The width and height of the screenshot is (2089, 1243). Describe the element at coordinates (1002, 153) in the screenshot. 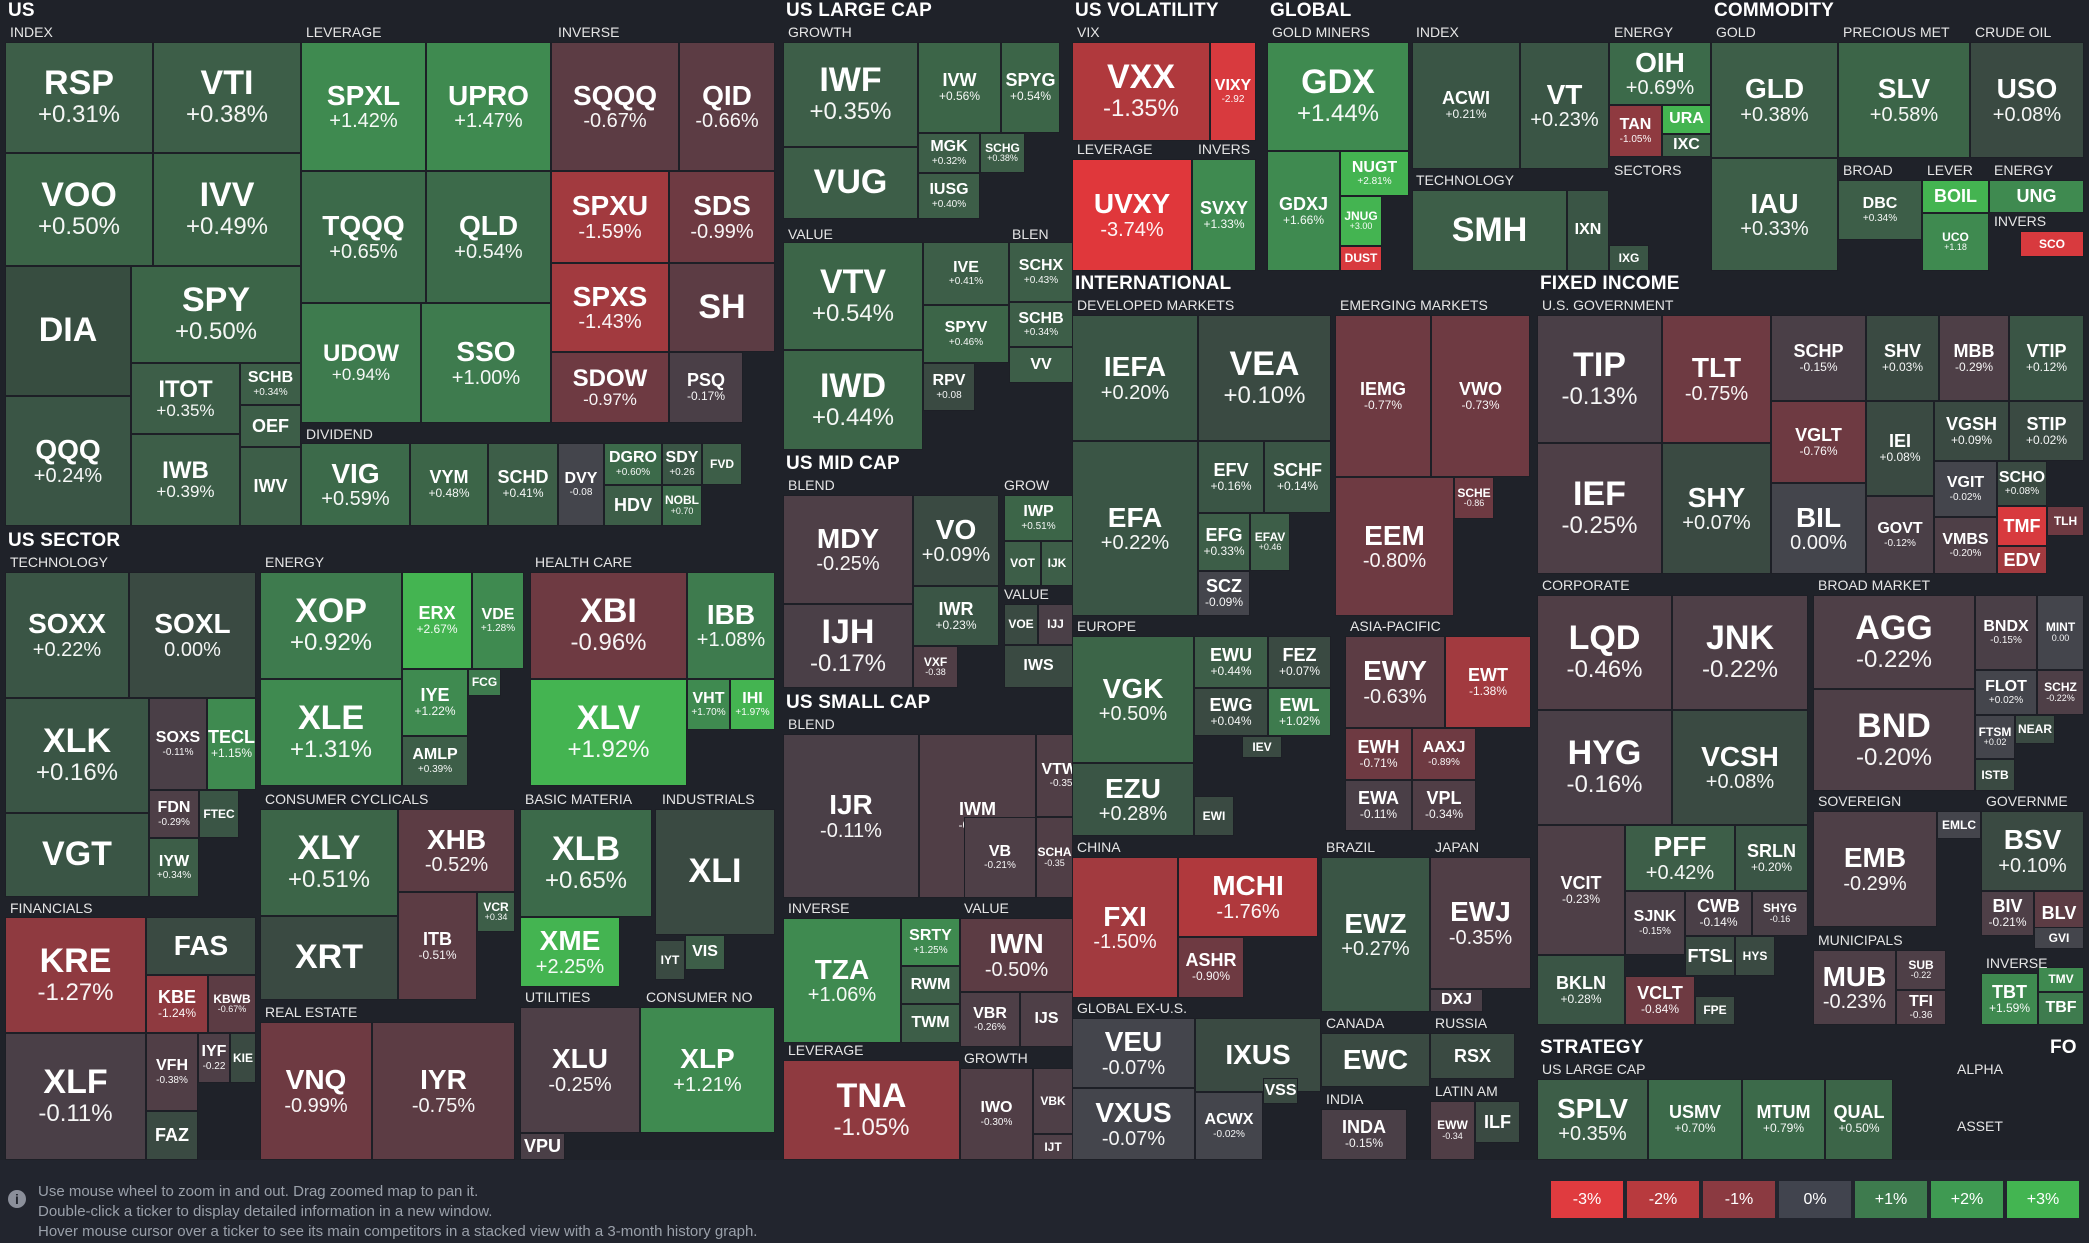

I see `ticker-tile-schg: SCHG +0.38%` at that location.